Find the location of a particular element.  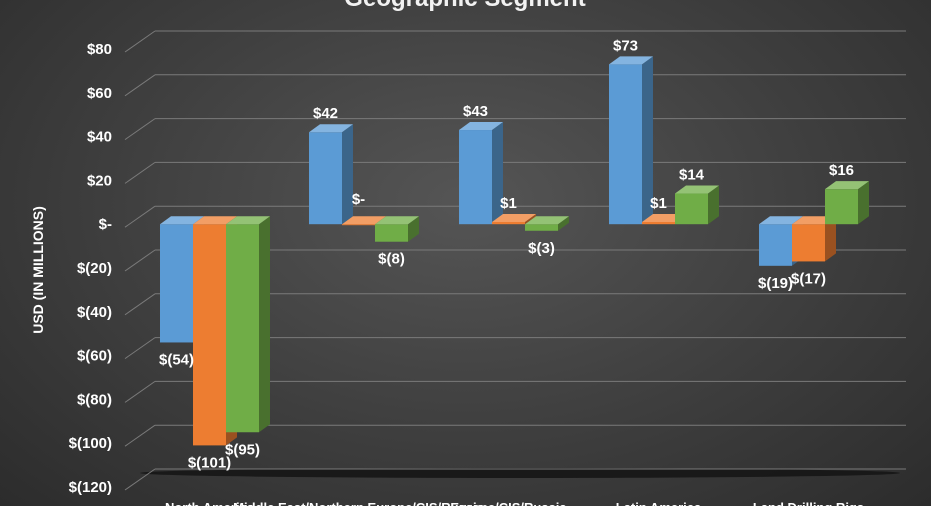

y-tick-label: $(80) is located at coordinates (94, 399).